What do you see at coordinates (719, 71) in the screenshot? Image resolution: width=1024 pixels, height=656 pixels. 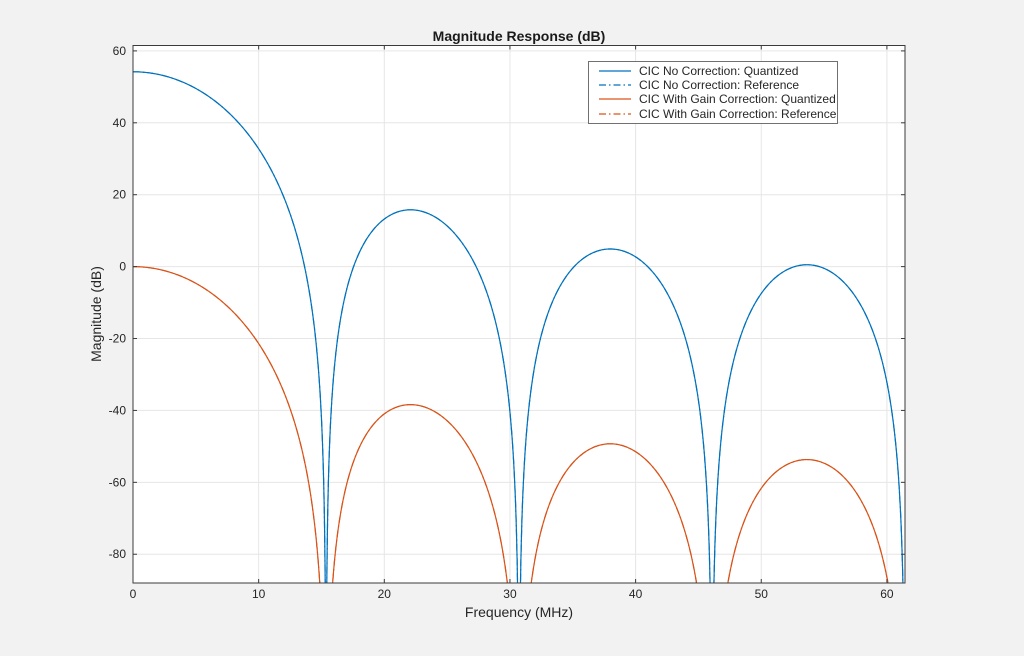 I see `legend-label: CIC No Correction: Quantized` at bounding box center [719, 71].